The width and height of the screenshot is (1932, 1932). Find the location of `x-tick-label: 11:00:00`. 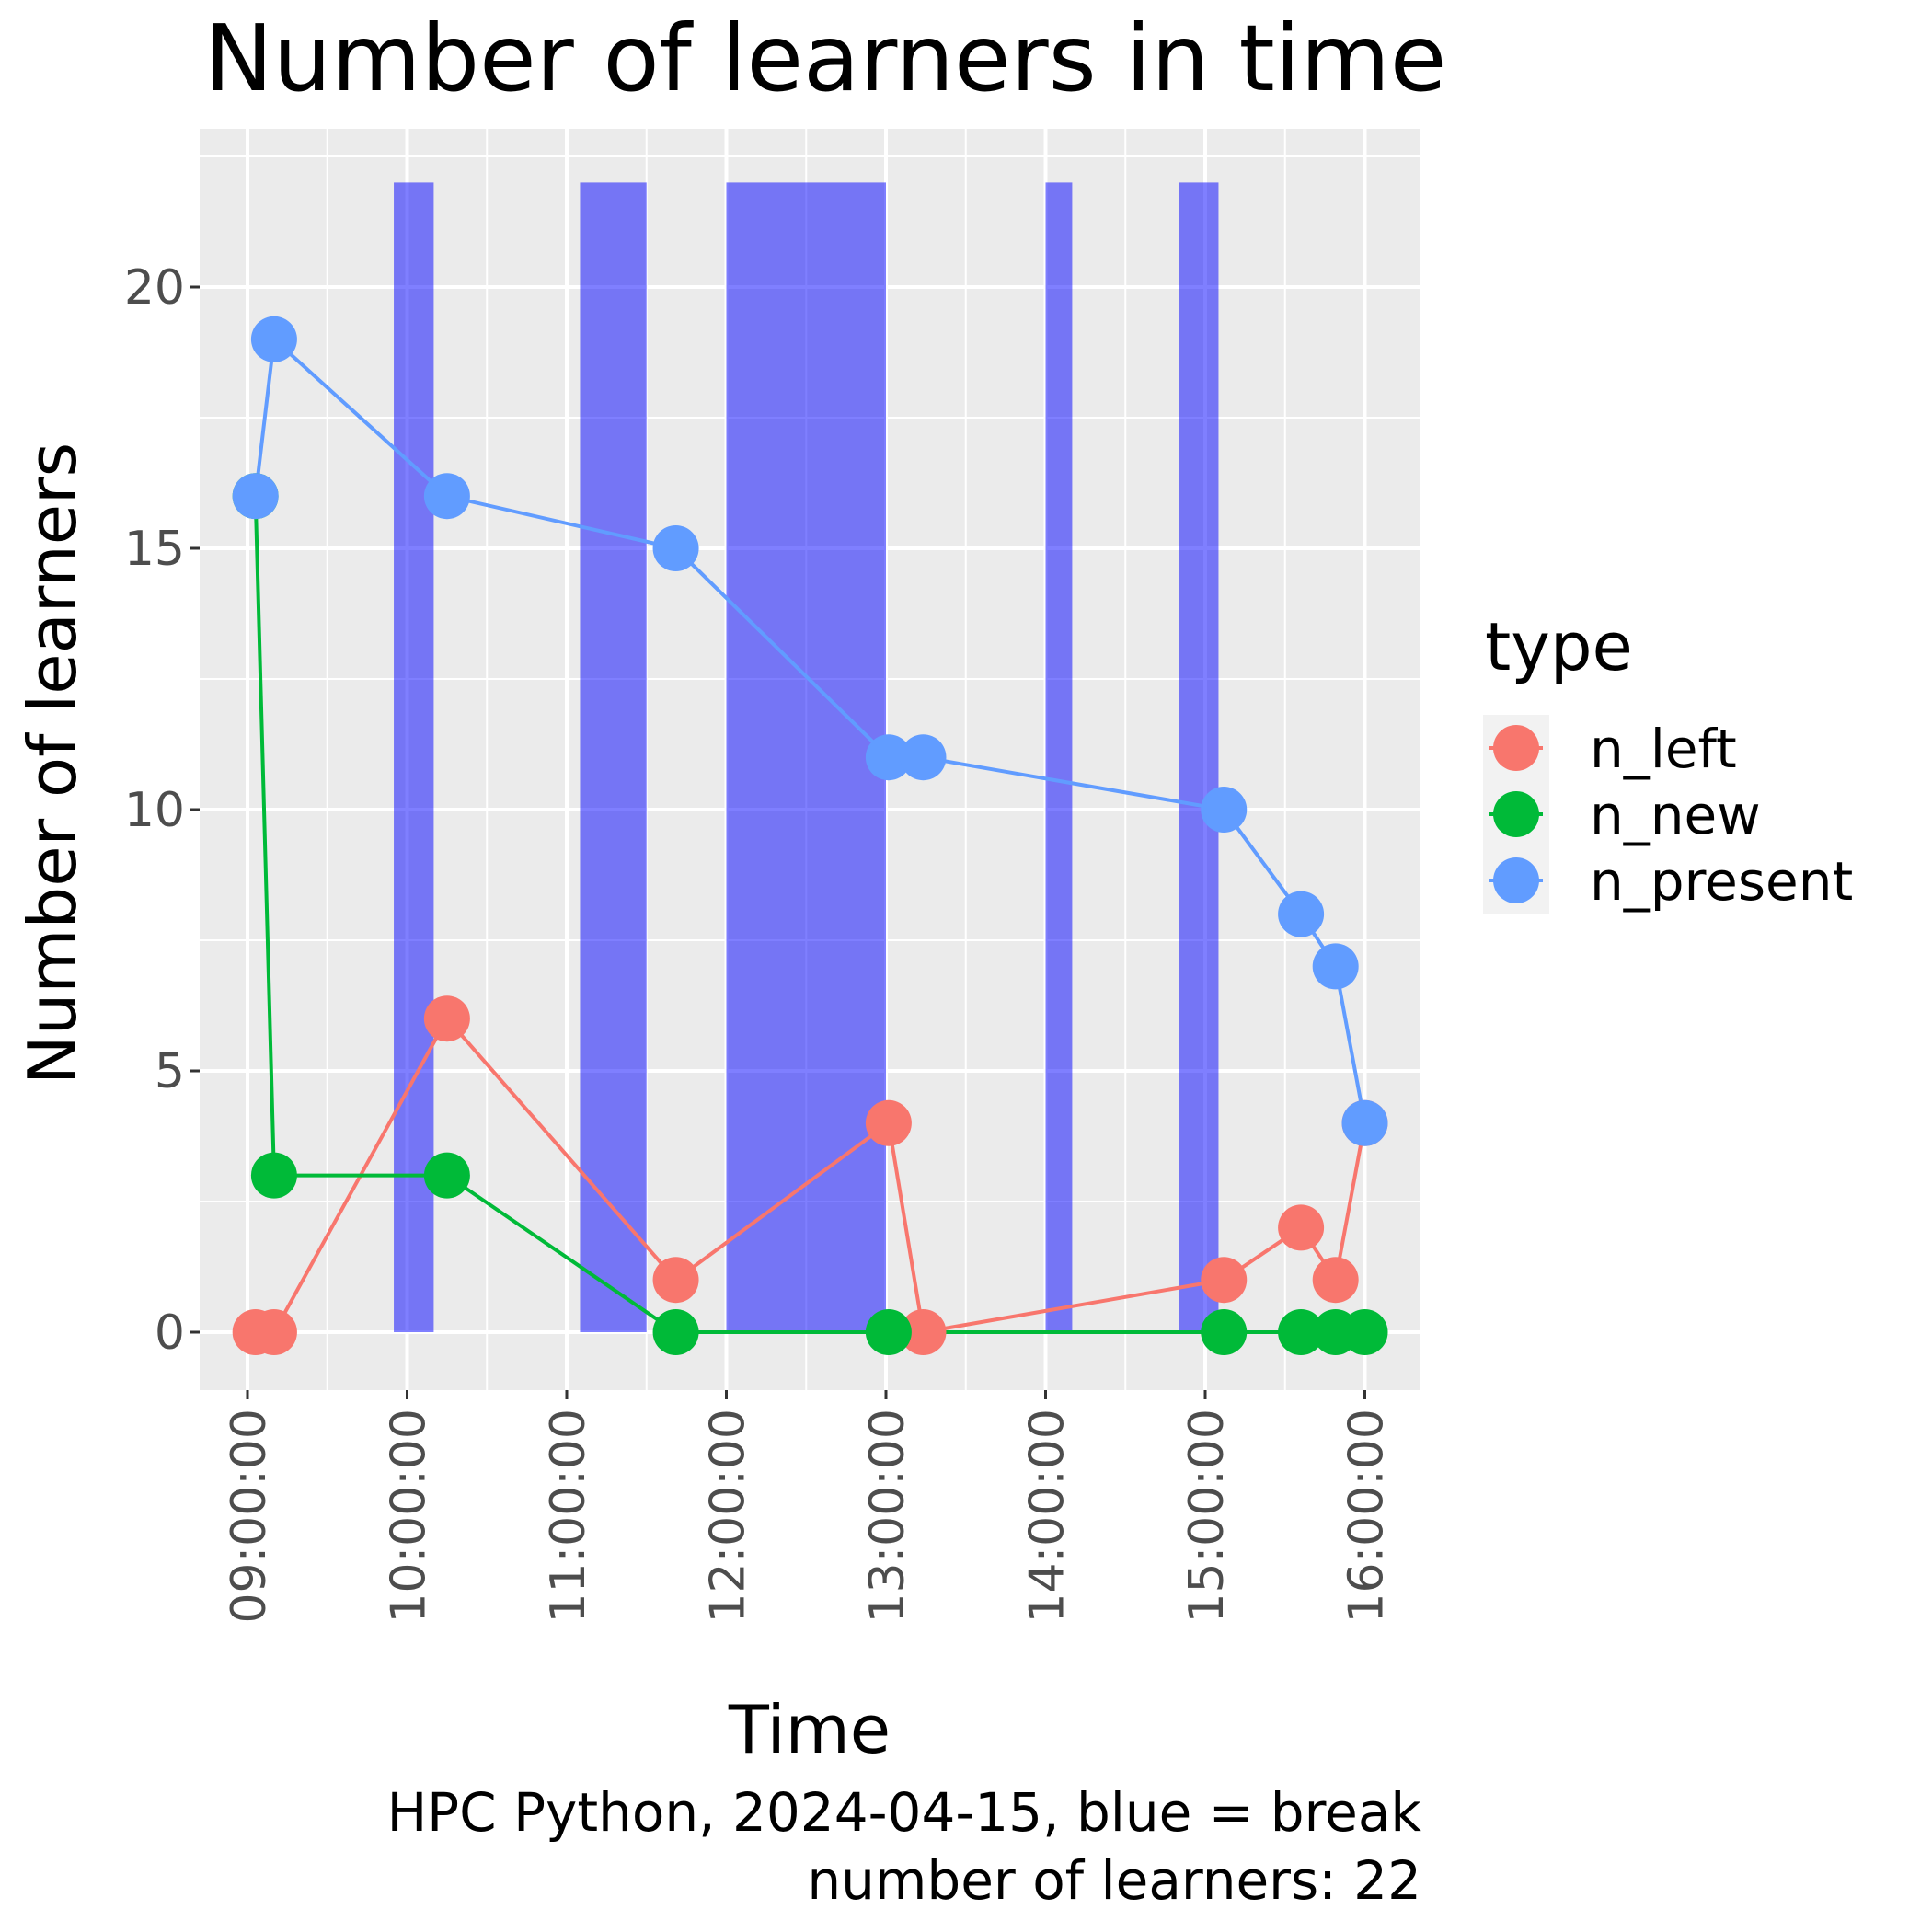

x-tick-label: 11:00:00 is located at coordinates (568, 1516).